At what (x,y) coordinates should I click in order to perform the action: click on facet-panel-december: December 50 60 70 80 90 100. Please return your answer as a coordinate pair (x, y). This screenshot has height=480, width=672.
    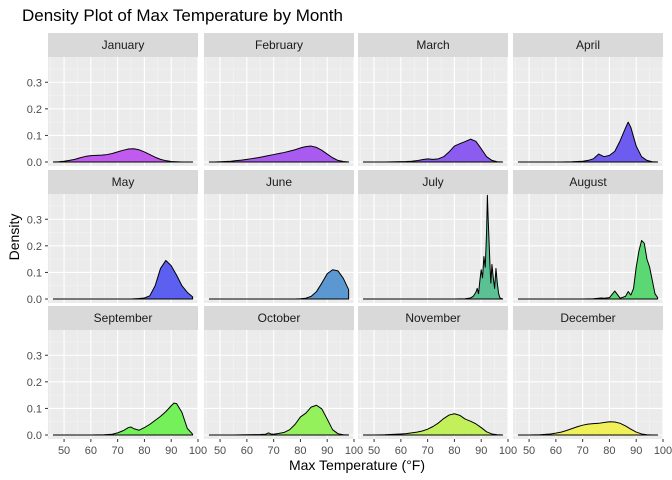
    Looking at the image, I should click on (592, 381).